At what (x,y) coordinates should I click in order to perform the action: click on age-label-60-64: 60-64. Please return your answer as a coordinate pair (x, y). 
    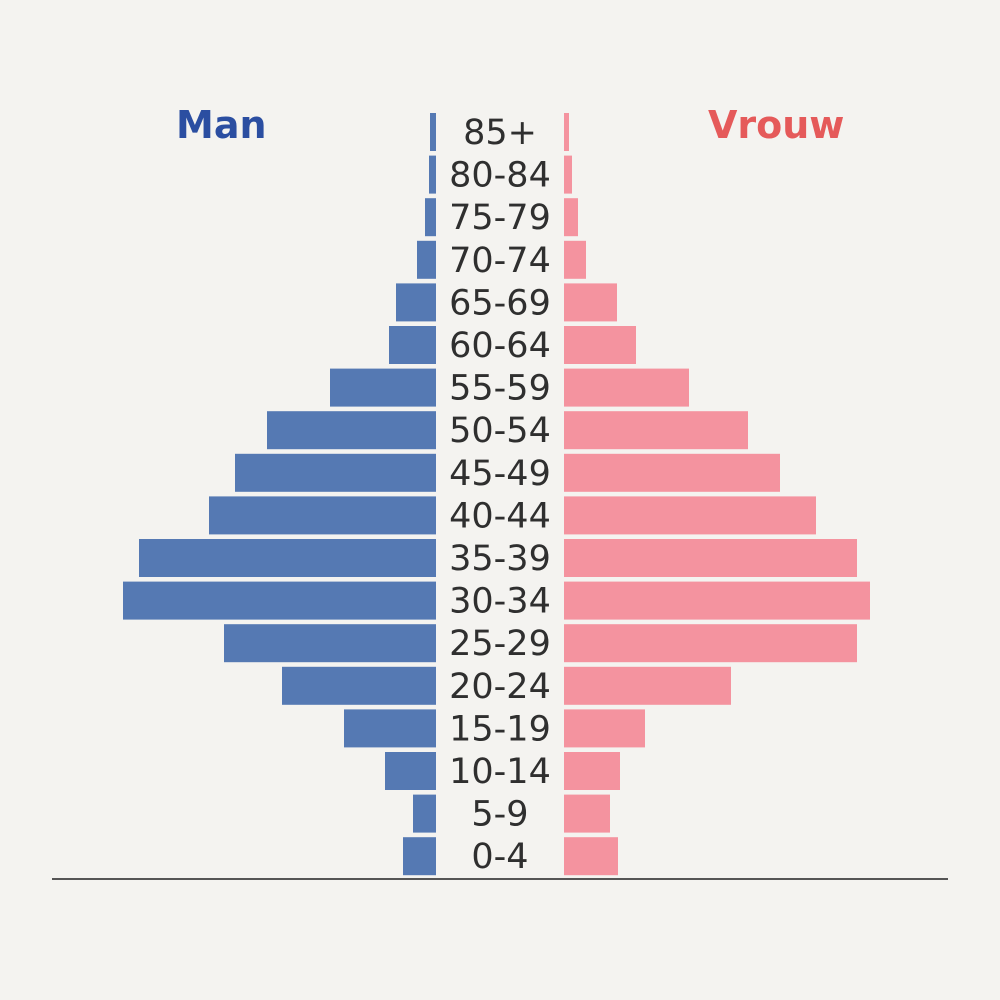
    Looking at the image, I should click on (500, 346).